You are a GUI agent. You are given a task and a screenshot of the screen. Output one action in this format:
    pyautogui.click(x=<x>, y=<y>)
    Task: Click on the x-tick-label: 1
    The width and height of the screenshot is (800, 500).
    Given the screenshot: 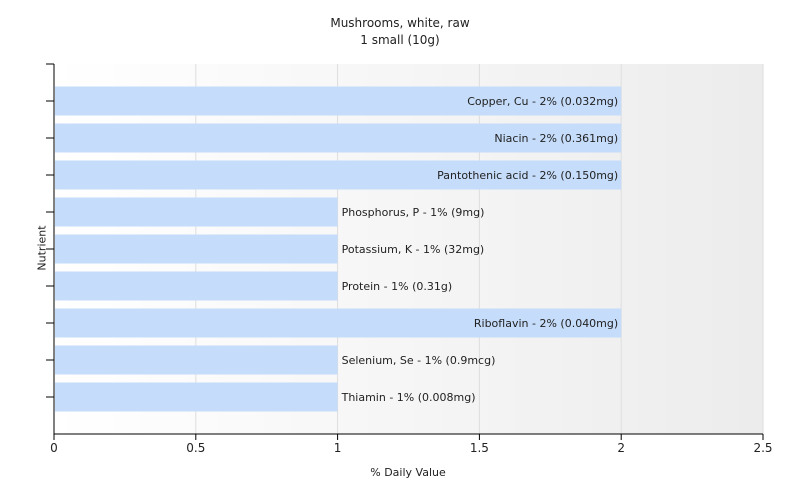 What is the action you would take?
    pyautogui.click(x=338, y=448)
    